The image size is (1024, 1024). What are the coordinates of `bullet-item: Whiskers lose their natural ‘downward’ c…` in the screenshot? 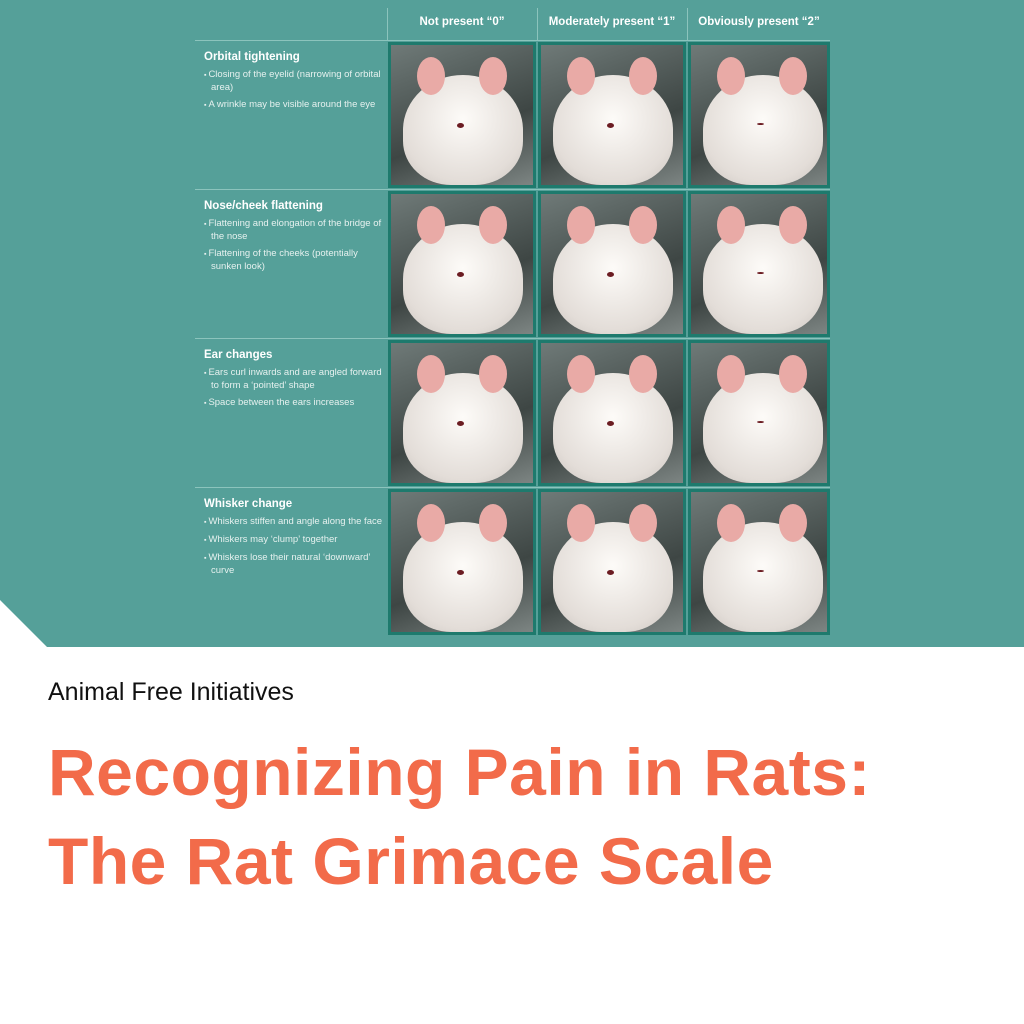 It's located at (294, 564).